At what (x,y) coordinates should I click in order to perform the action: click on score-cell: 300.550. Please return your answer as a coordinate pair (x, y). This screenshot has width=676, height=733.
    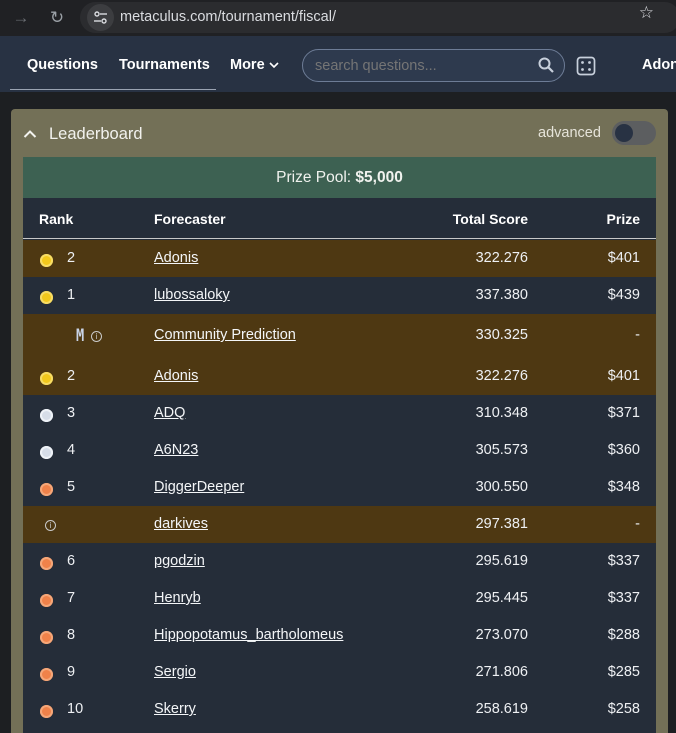
    Looking at the image, I should click on (501, 487).